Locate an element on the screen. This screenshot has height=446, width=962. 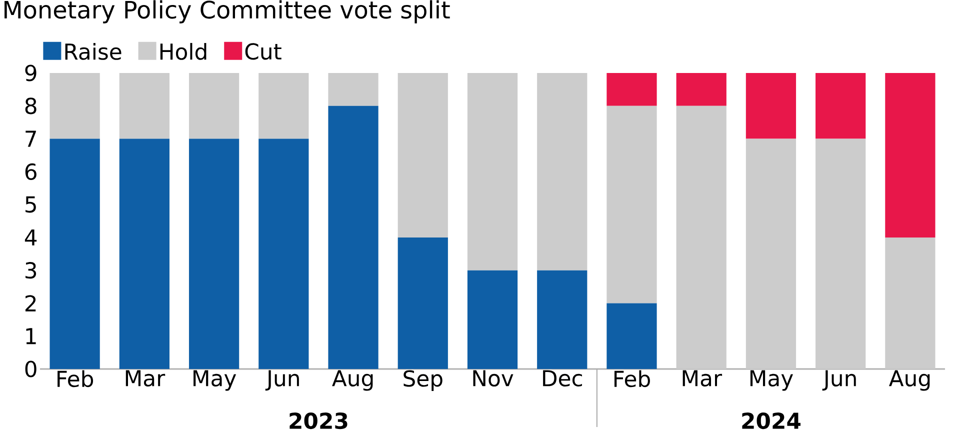
y-tick-label: 3 is located at coordinates (31, 270).